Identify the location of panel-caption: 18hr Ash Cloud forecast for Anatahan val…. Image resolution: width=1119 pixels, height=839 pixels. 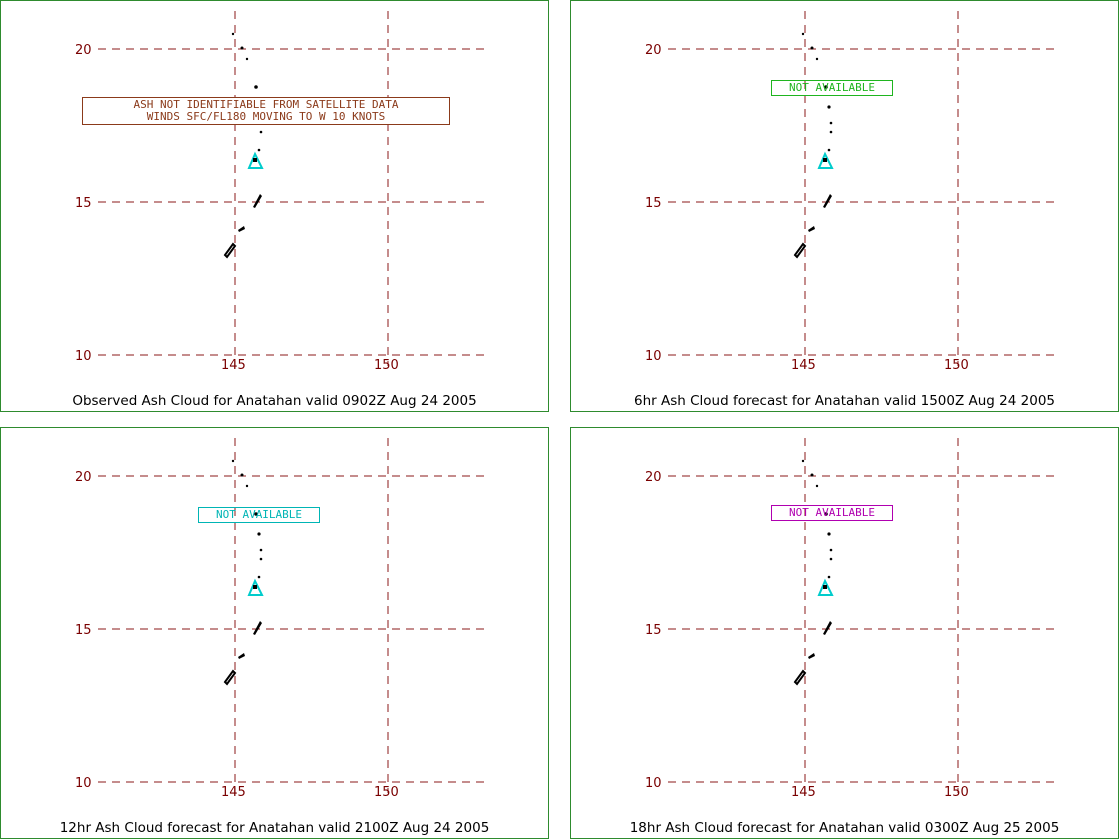
(844, 828).